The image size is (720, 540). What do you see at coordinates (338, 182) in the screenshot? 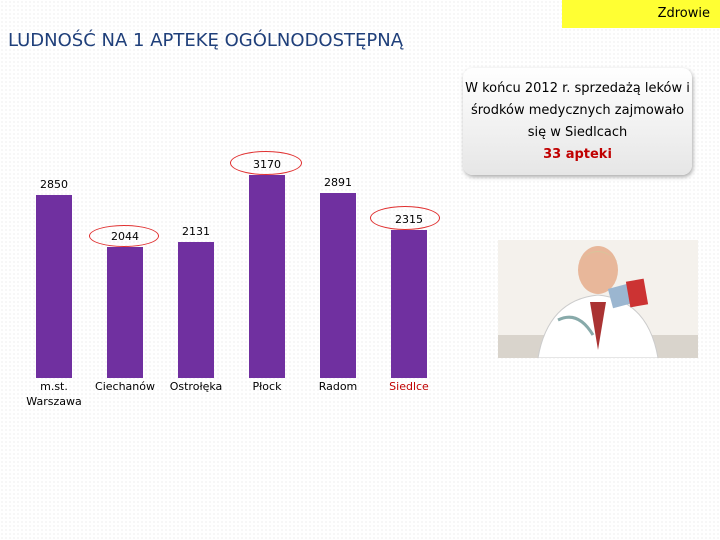
I see `value-label: 2891` at bounding box center [338, 182].